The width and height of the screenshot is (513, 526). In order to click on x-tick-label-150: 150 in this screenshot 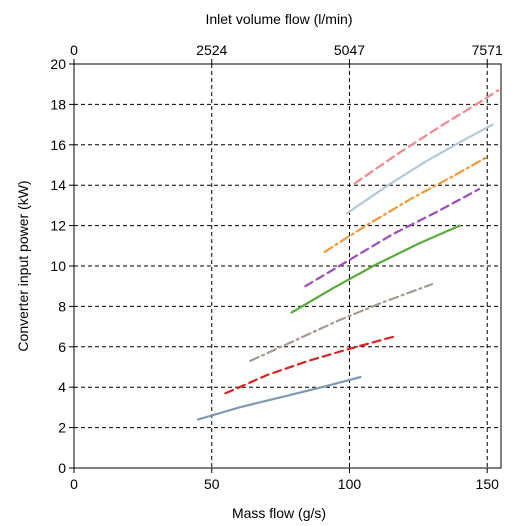, I will do `click(488, 484)`.